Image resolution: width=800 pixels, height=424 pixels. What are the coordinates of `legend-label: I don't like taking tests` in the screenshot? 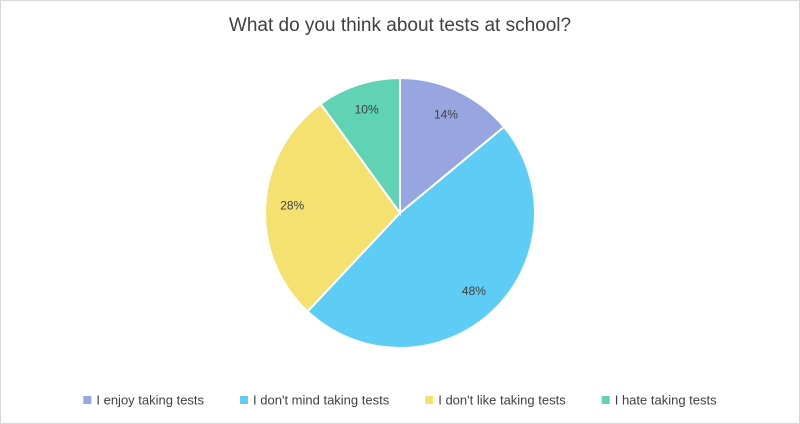 It's located at (502, 399).